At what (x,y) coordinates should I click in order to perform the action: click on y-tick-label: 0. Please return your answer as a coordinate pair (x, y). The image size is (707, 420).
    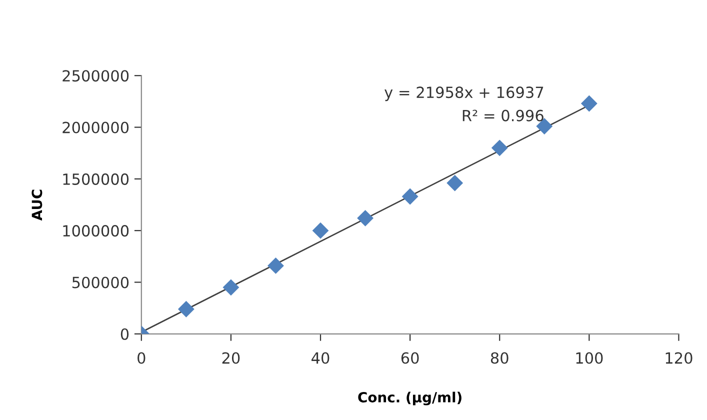
    Looking at the image, I should click on (124, 334).